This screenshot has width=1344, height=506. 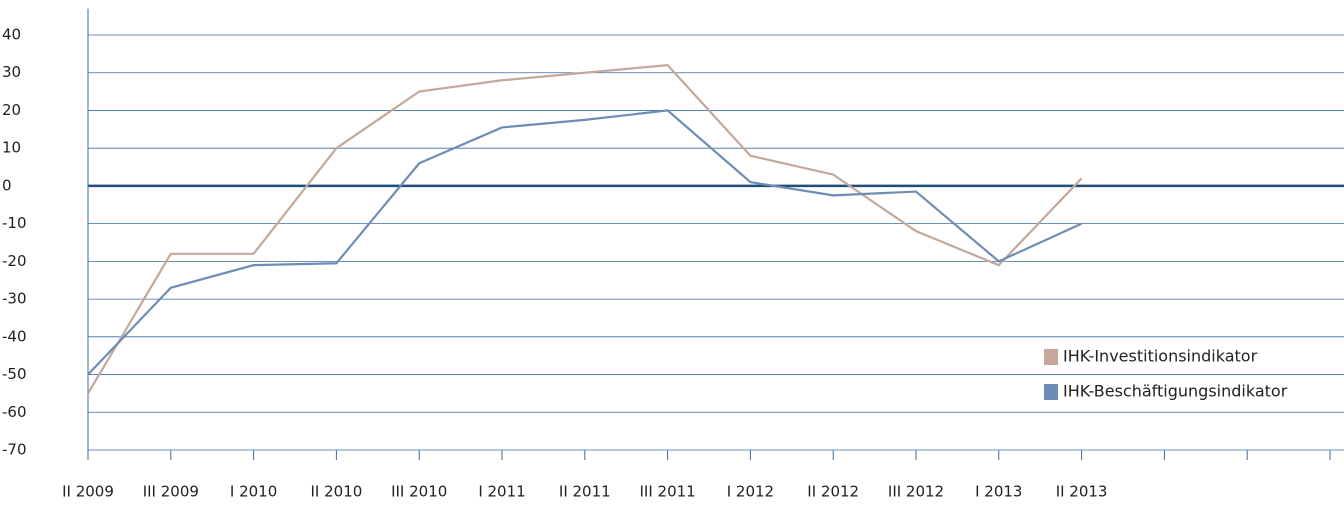 What do you see at coordinates (7, 185) in the screenshot?
I see `y-tick-label: 0` at bounding box center [7, 185].